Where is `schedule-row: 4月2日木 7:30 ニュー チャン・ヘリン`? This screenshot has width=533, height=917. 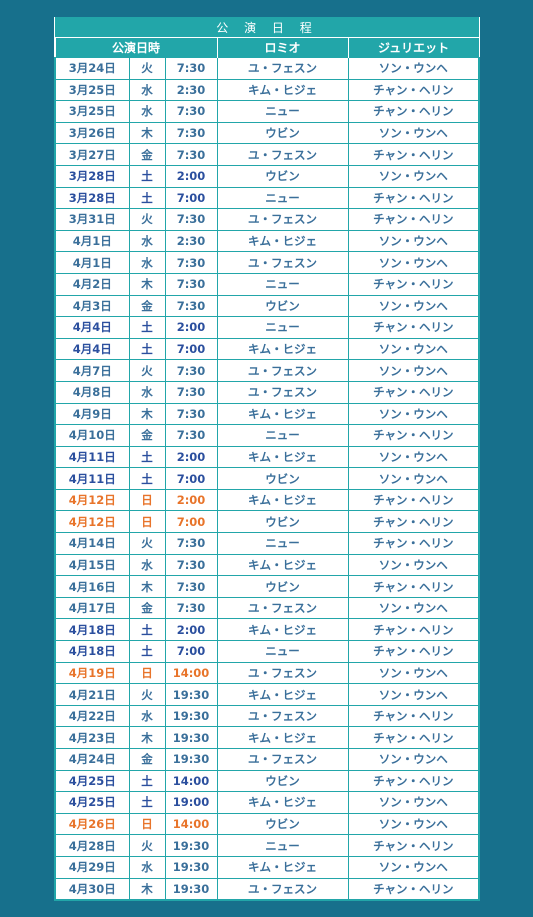
schedule-row: 4月2日木 7:30 ニュー チャン・ヘリン is located at coordinates (267, 284).